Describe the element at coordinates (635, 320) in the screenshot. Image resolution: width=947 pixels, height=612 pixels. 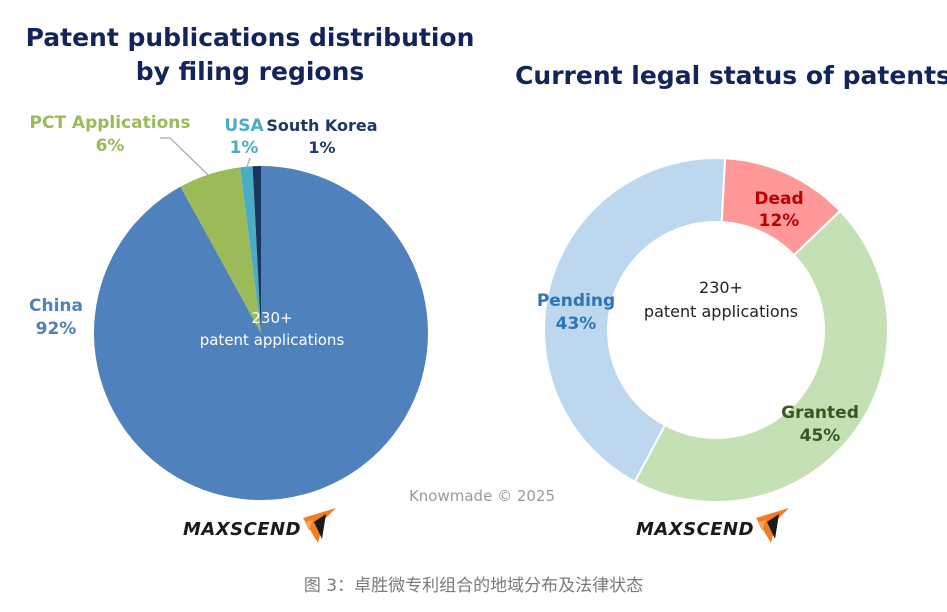
I see `donut-slice-pending` at that location.